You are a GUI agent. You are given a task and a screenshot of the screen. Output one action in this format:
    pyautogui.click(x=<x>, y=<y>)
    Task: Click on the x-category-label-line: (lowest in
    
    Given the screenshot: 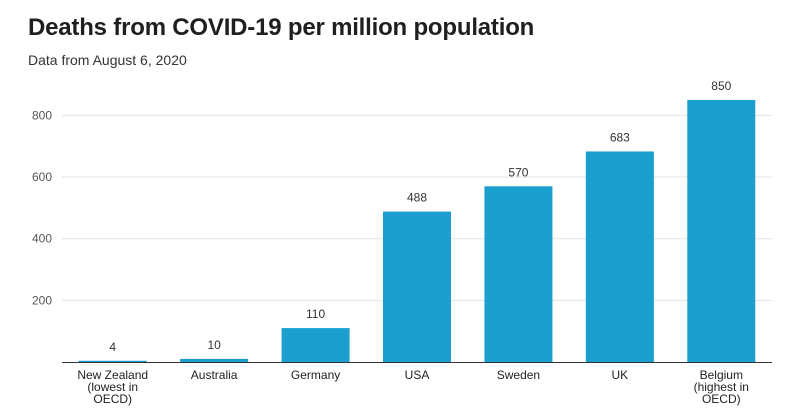 What is the action you would take?
    pyautogui.click(x=112, y=387)
    